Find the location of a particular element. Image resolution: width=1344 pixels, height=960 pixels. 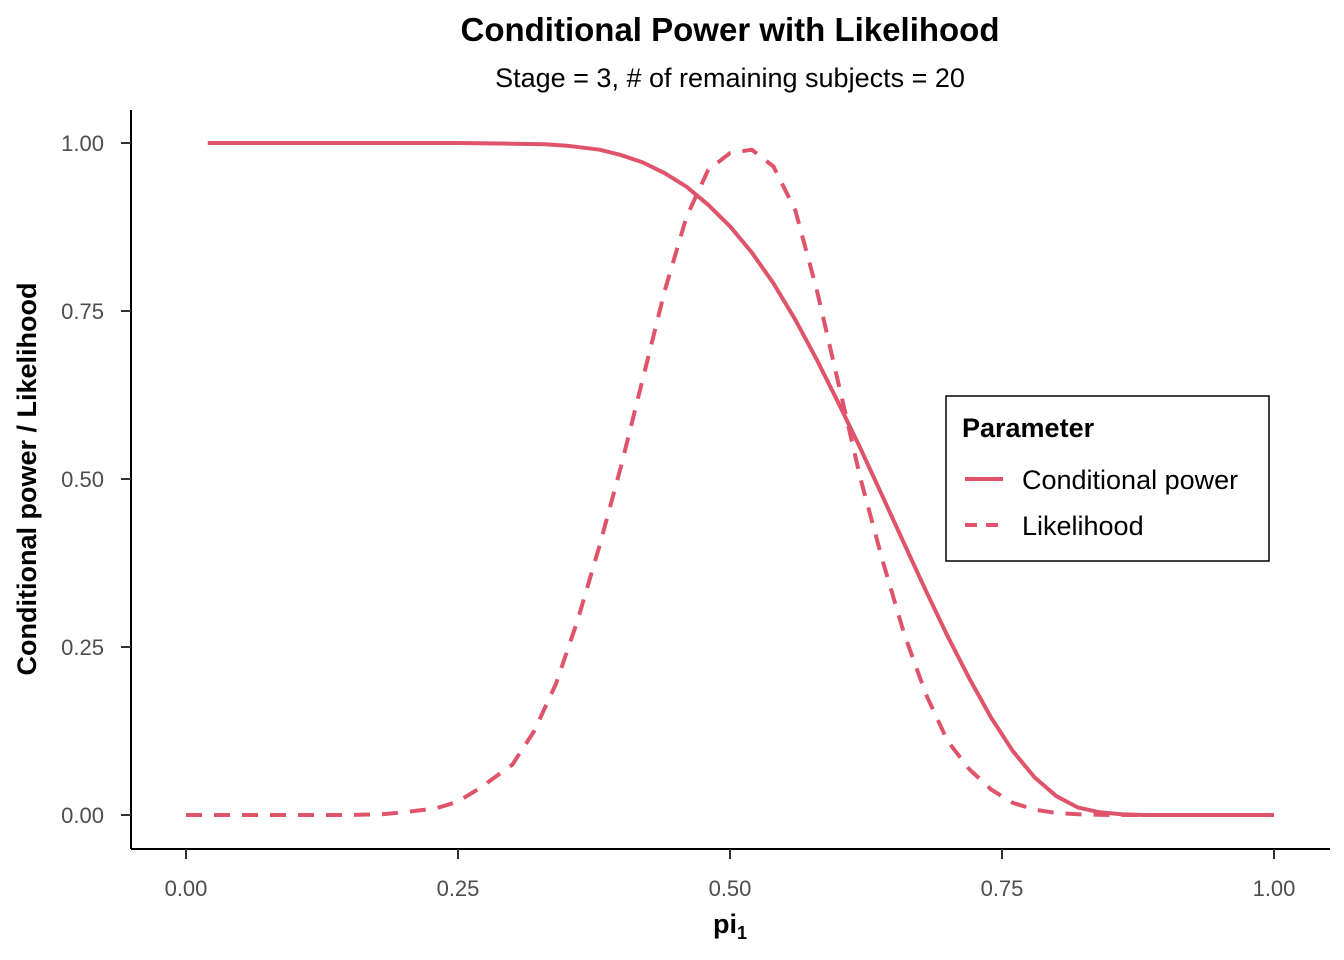

x-tick-label: 1.00 is located at coordinates (1274, 888).